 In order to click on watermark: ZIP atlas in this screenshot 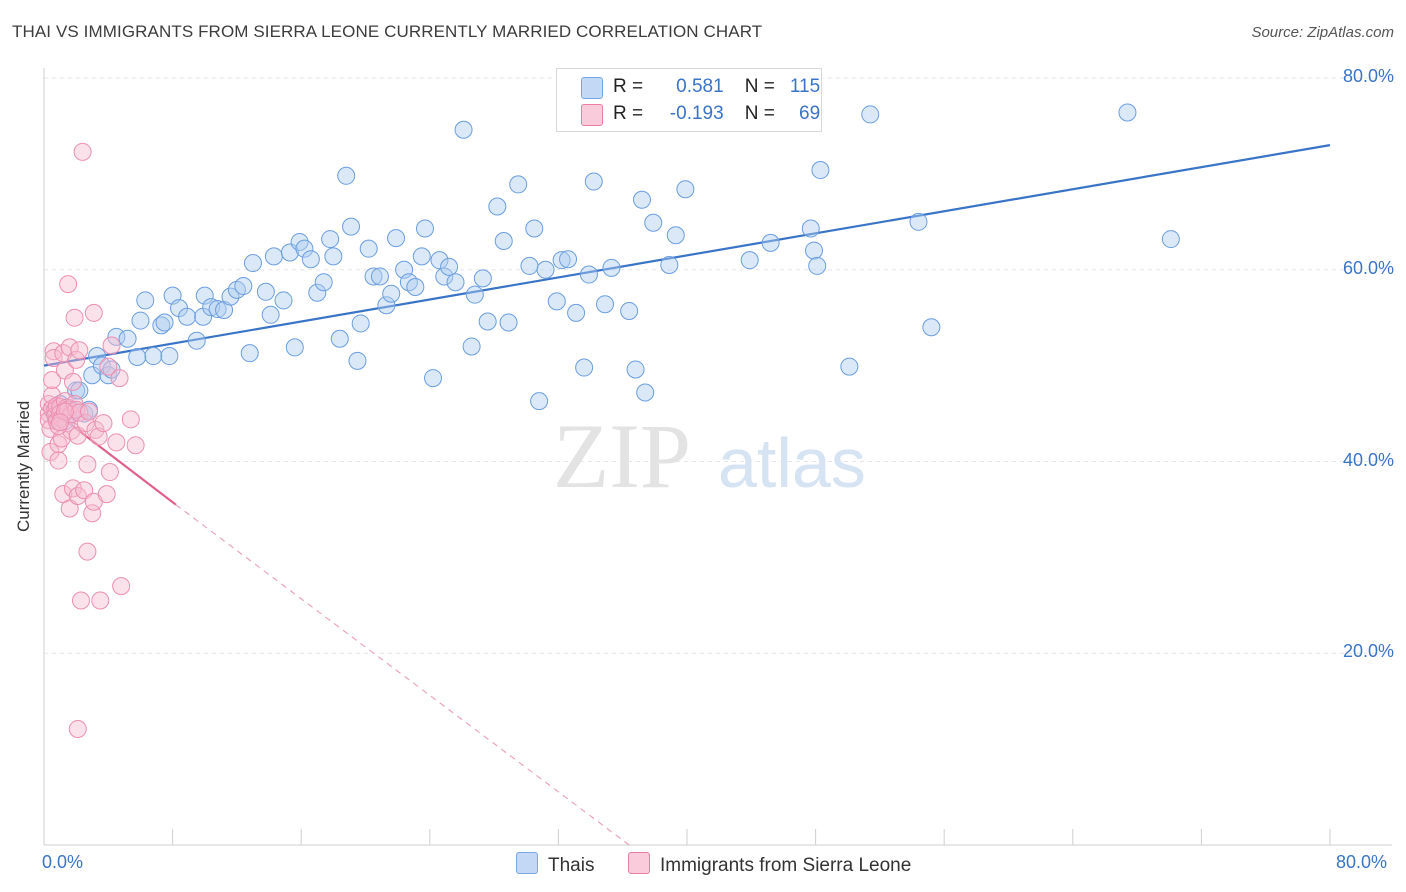, I will do `click(709, 456)`.